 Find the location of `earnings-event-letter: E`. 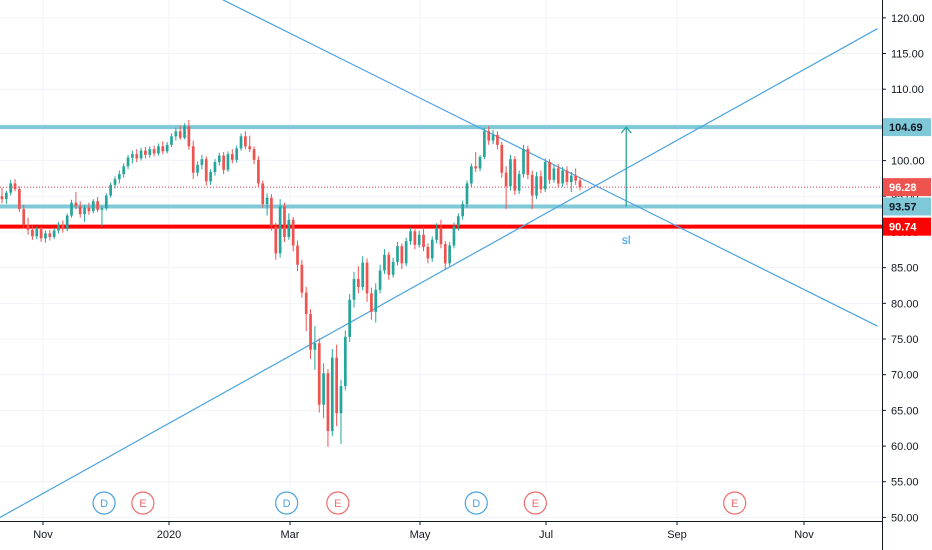

earnings-event-letter: E is located at coordinates (734, 504).